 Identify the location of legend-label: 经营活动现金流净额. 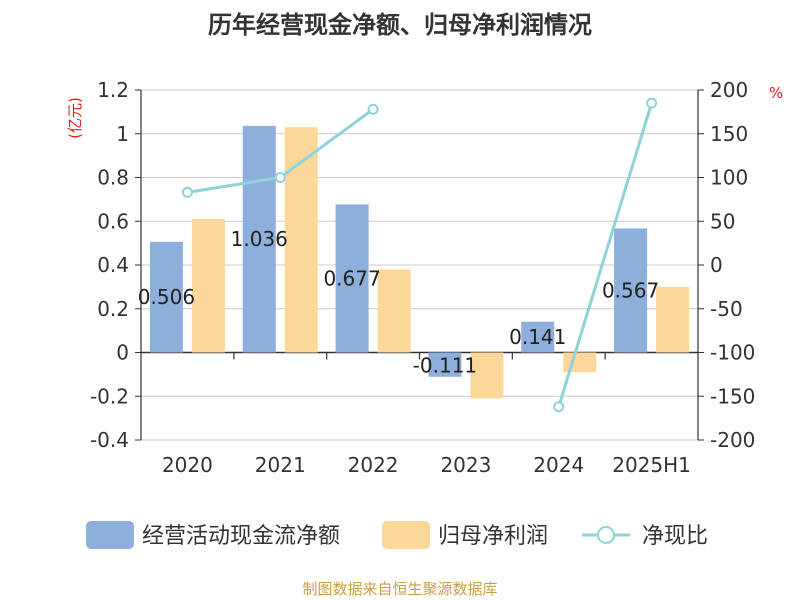
(241, 536).